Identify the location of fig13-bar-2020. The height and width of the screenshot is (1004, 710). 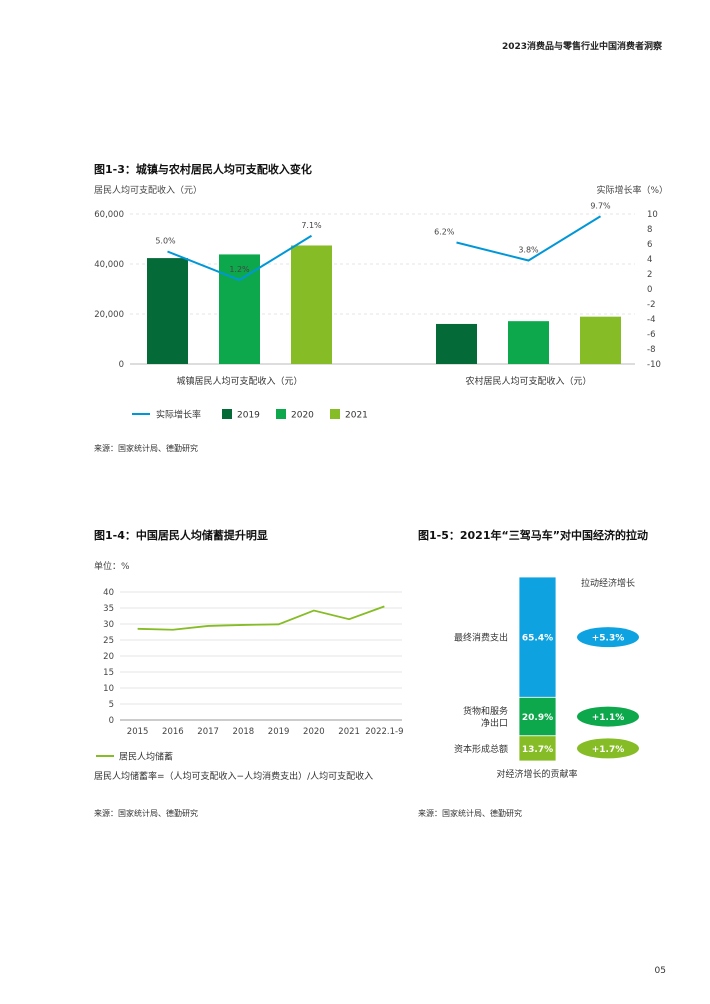
(528, 342).